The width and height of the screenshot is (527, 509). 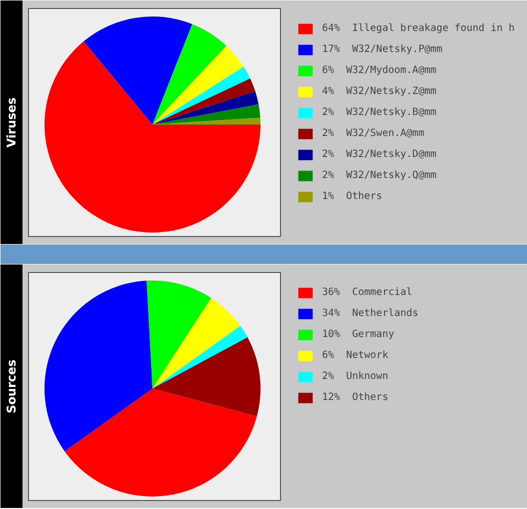 I want to click on legend-label: 6% W32/Mydoom.A@mm, so click(x=379, y=70).